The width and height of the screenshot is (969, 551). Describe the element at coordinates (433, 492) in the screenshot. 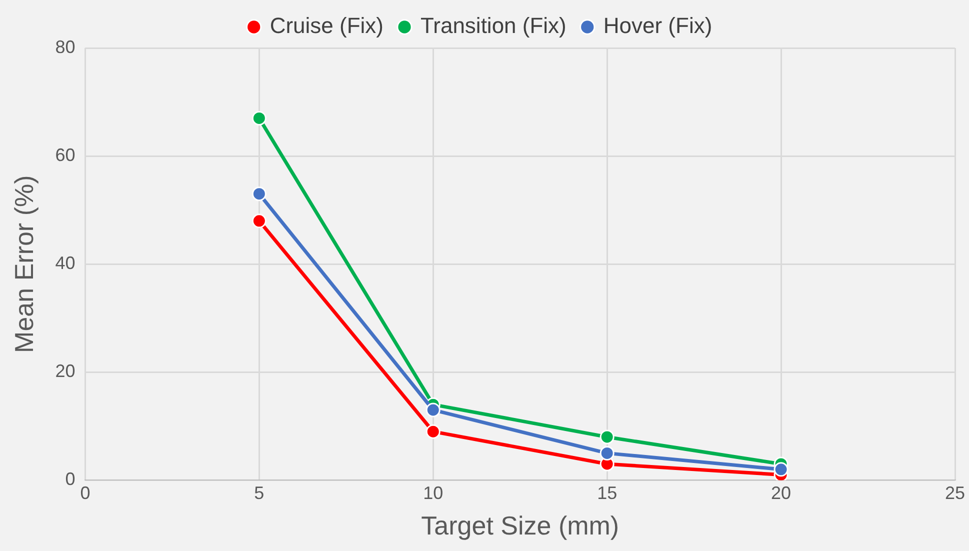

I see `x-tick-label: 10` at that location.